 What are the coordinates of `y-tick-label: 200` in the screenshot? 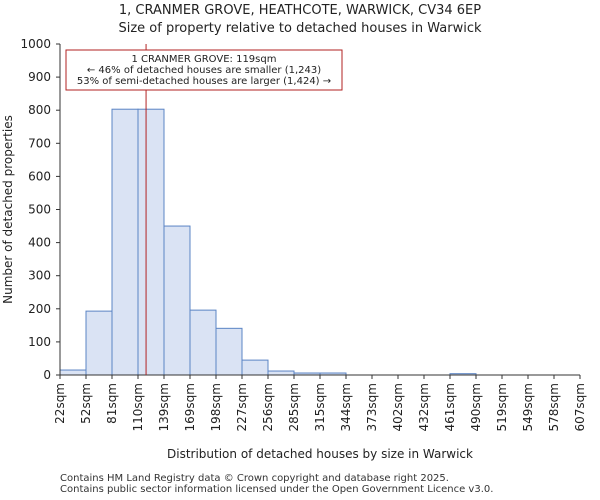 It's located at (39, 309).